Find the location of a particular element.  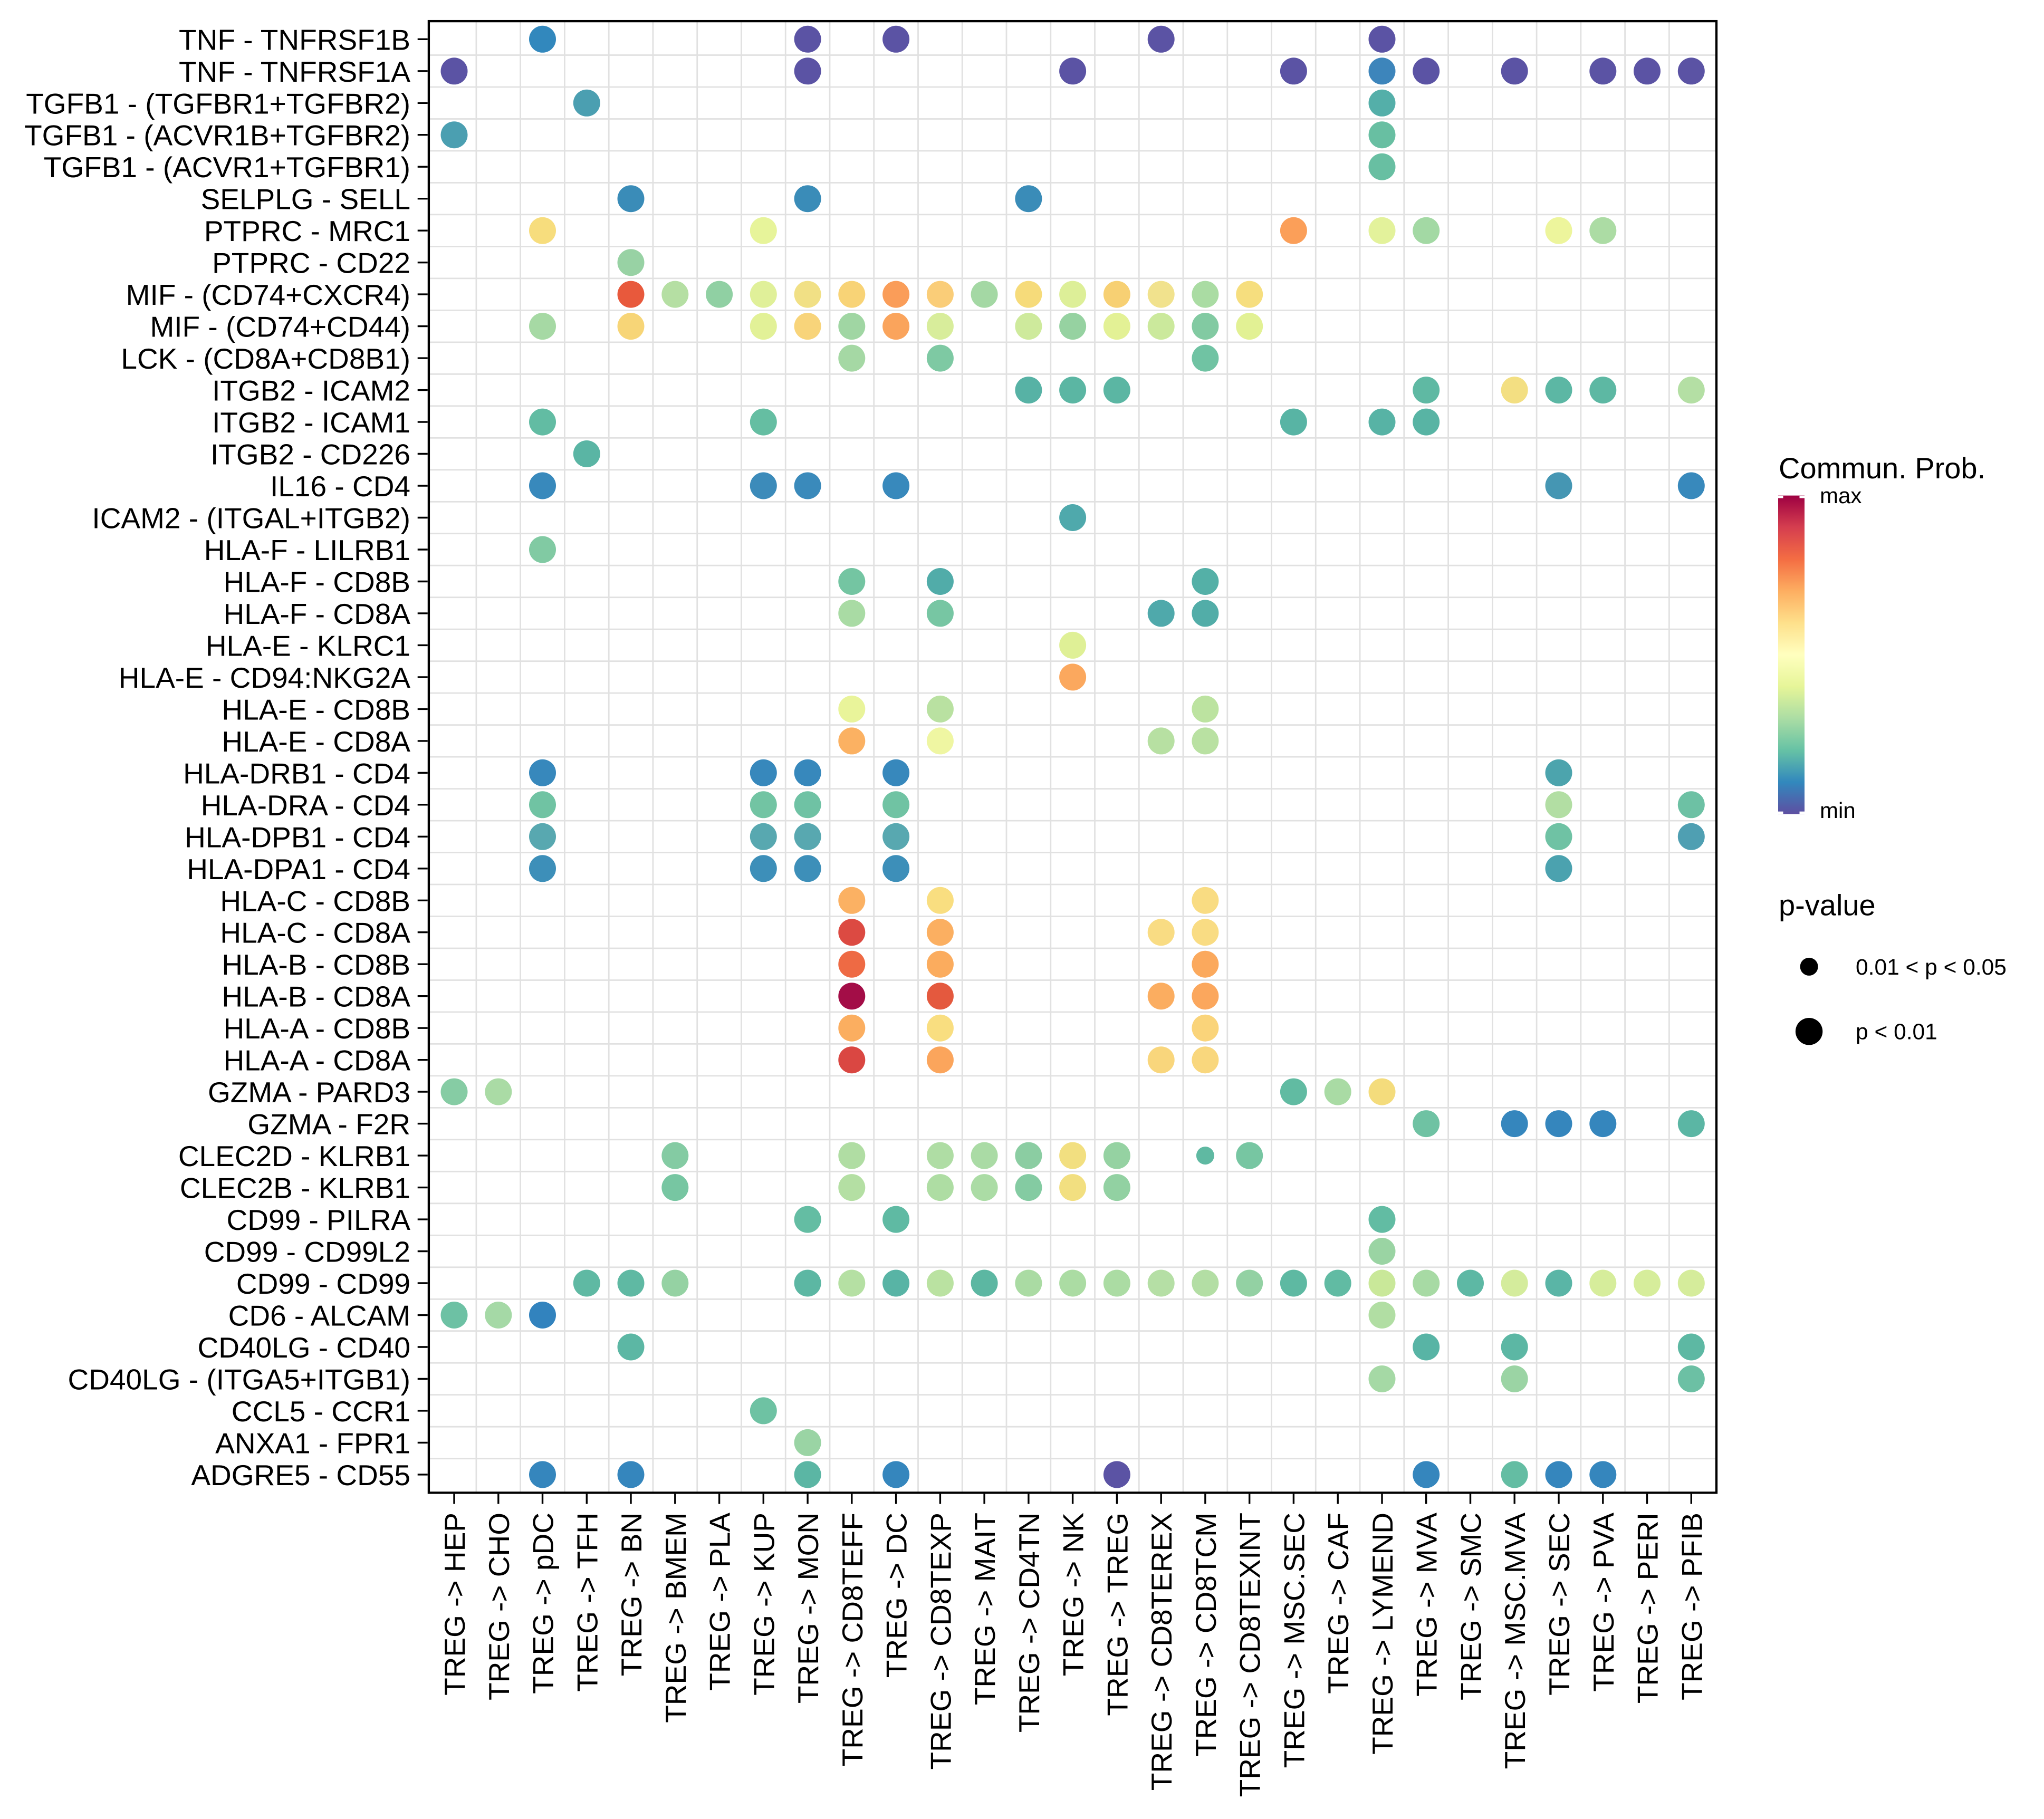

svg-text: TREG -> pDC is located at coordinates (543, 1603).